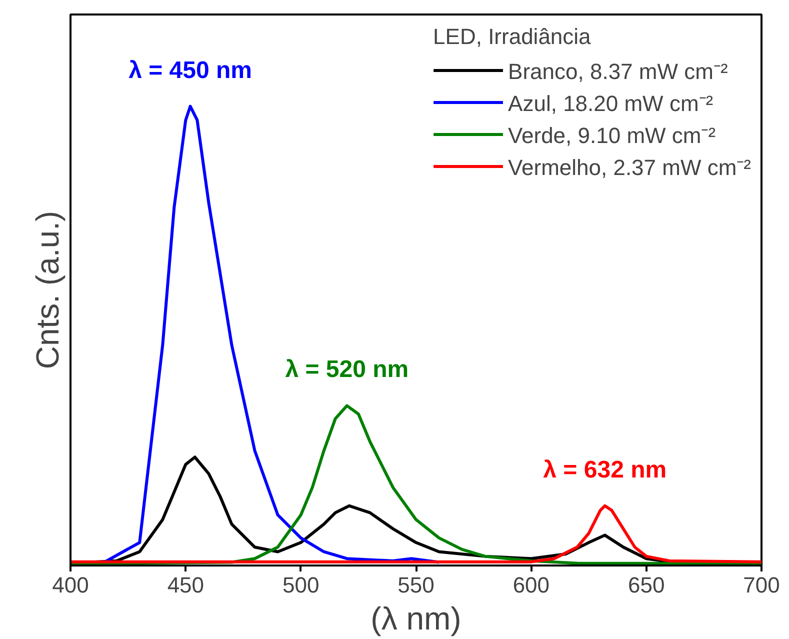  What do you see at coordinates (646, 585) in the screenshot?
I see `x-tick-label: 650` at bounding box center [646, 585].